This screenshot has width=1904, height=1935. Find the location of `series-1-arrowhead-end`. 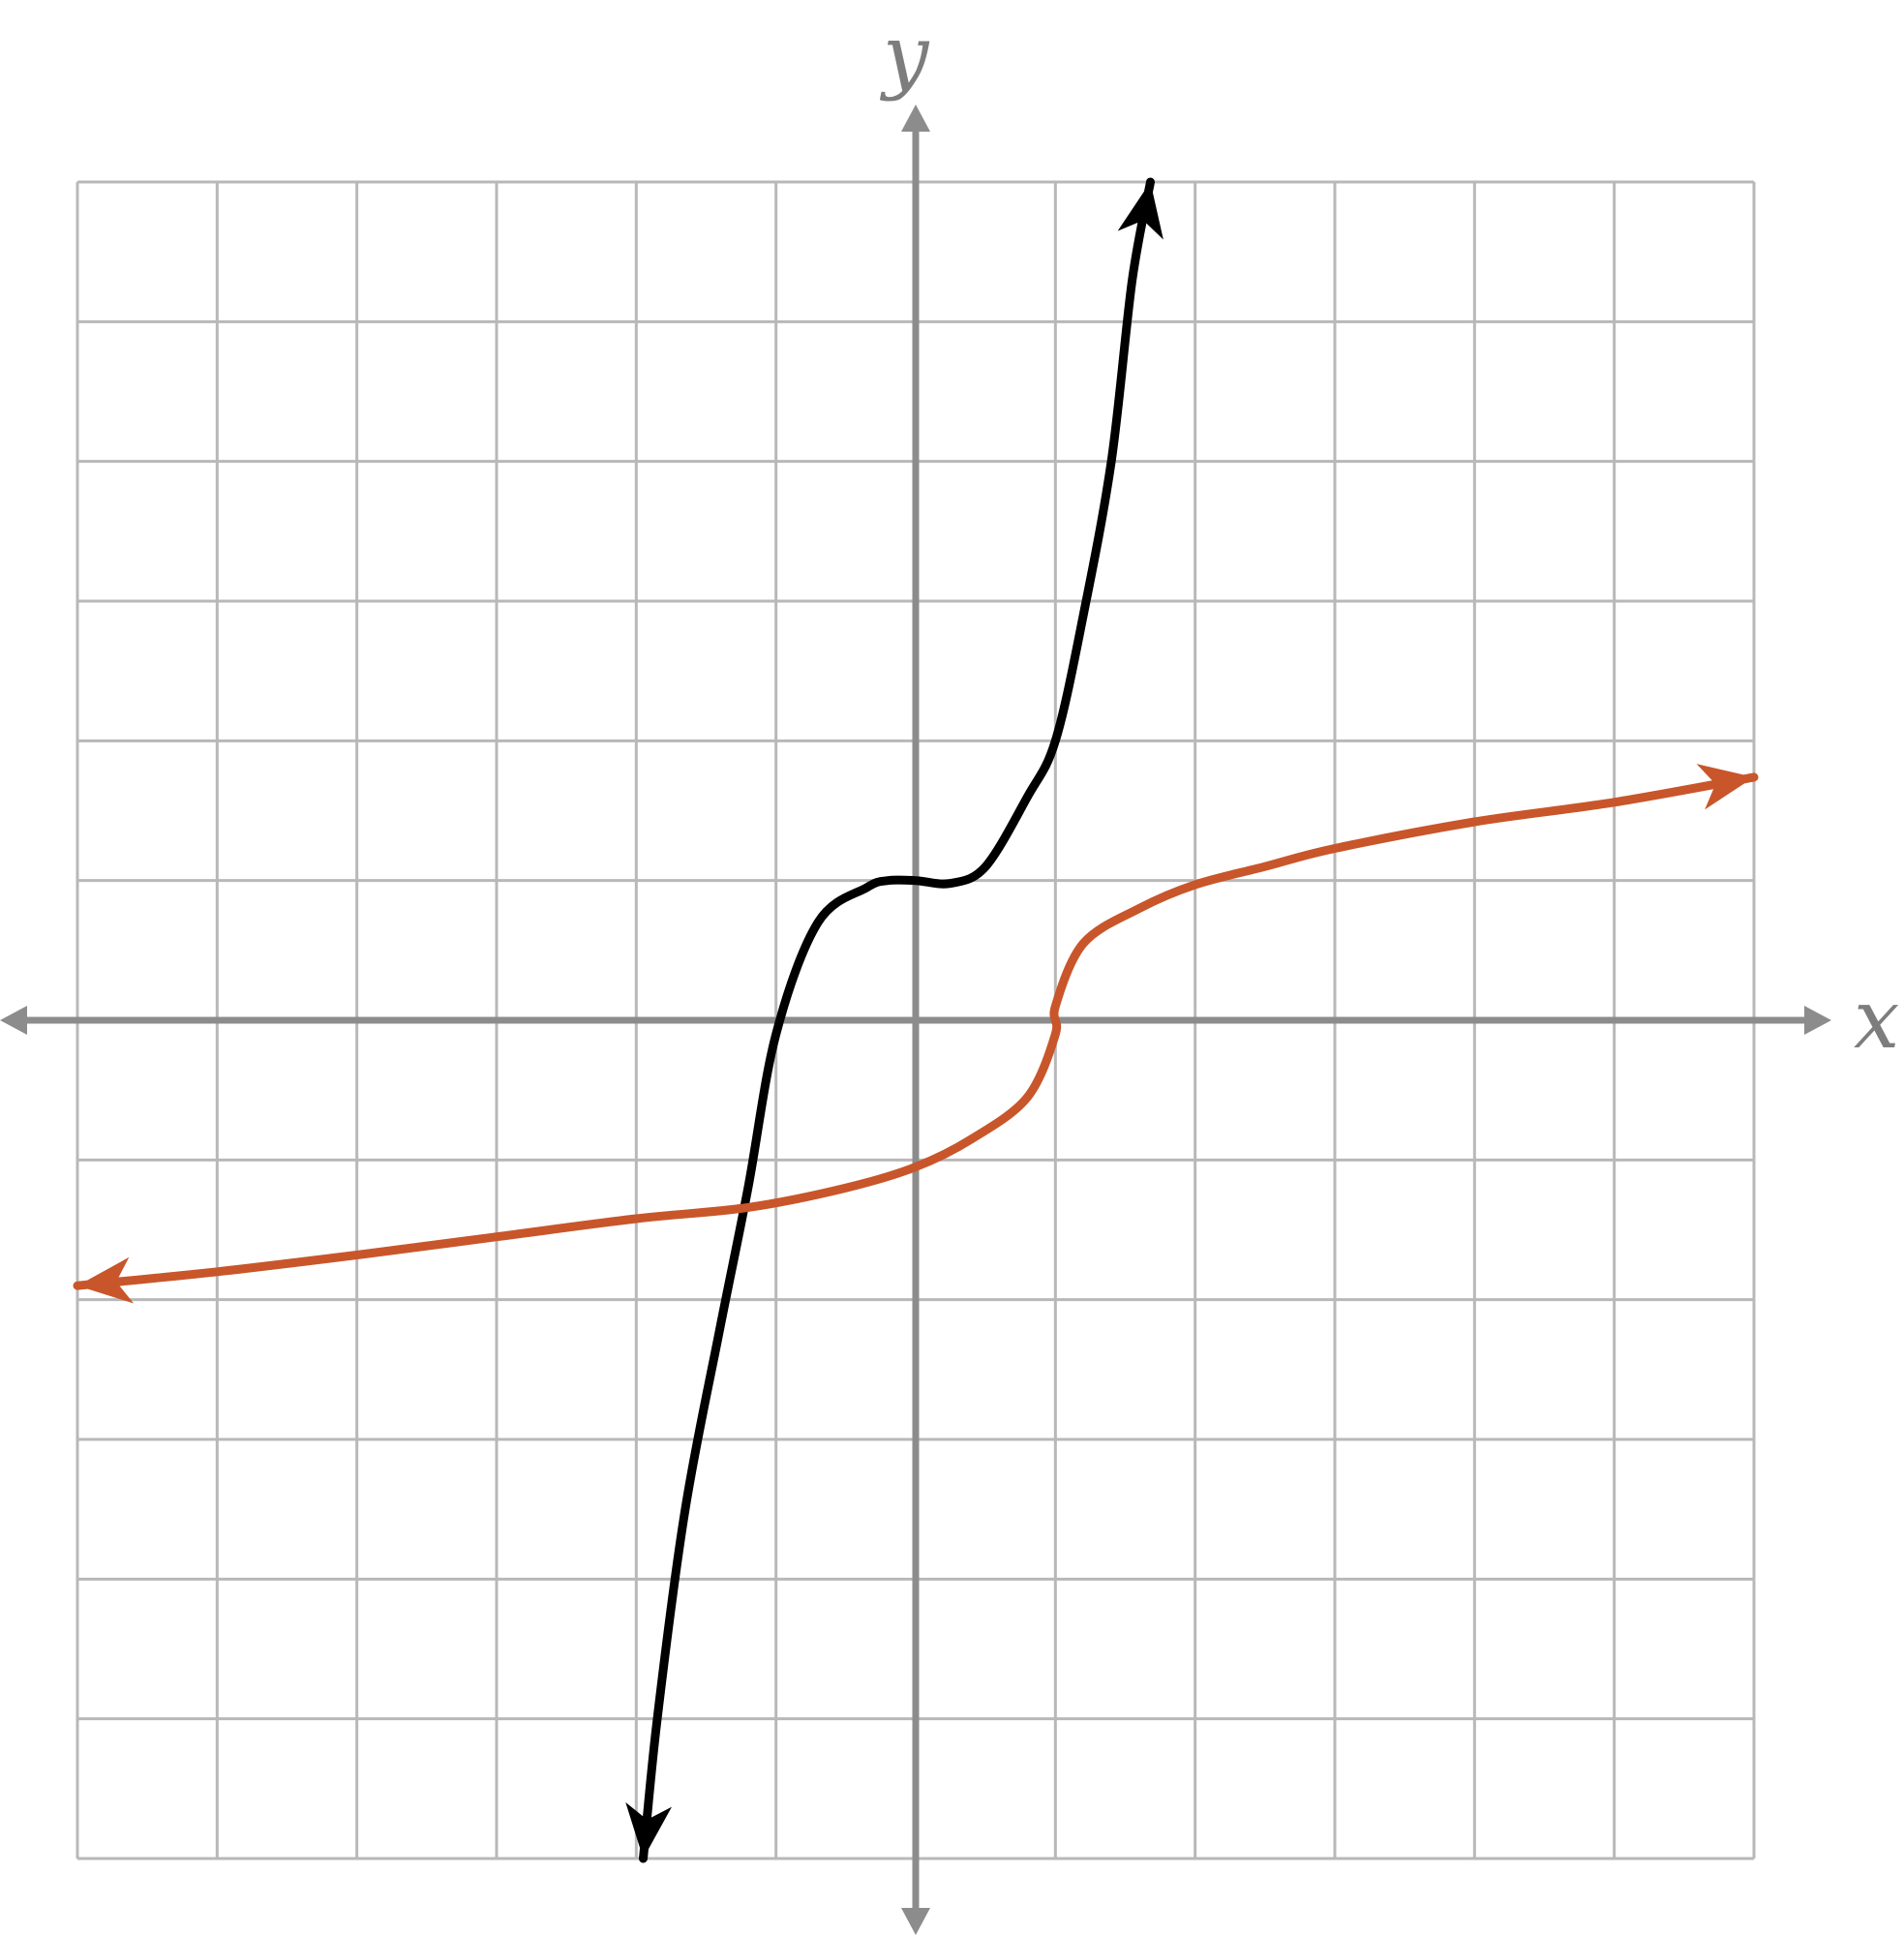

series-1-arrowhead-end is located at coordinates (1140, 211).